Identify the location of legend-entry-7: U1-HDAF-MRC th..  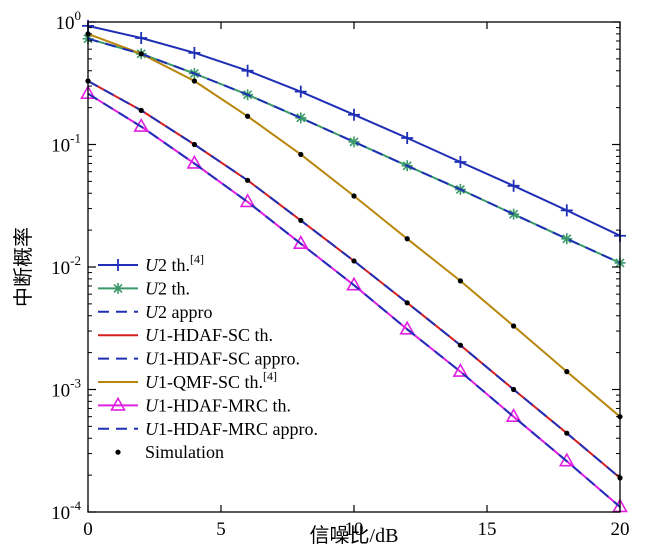
(194, 405).